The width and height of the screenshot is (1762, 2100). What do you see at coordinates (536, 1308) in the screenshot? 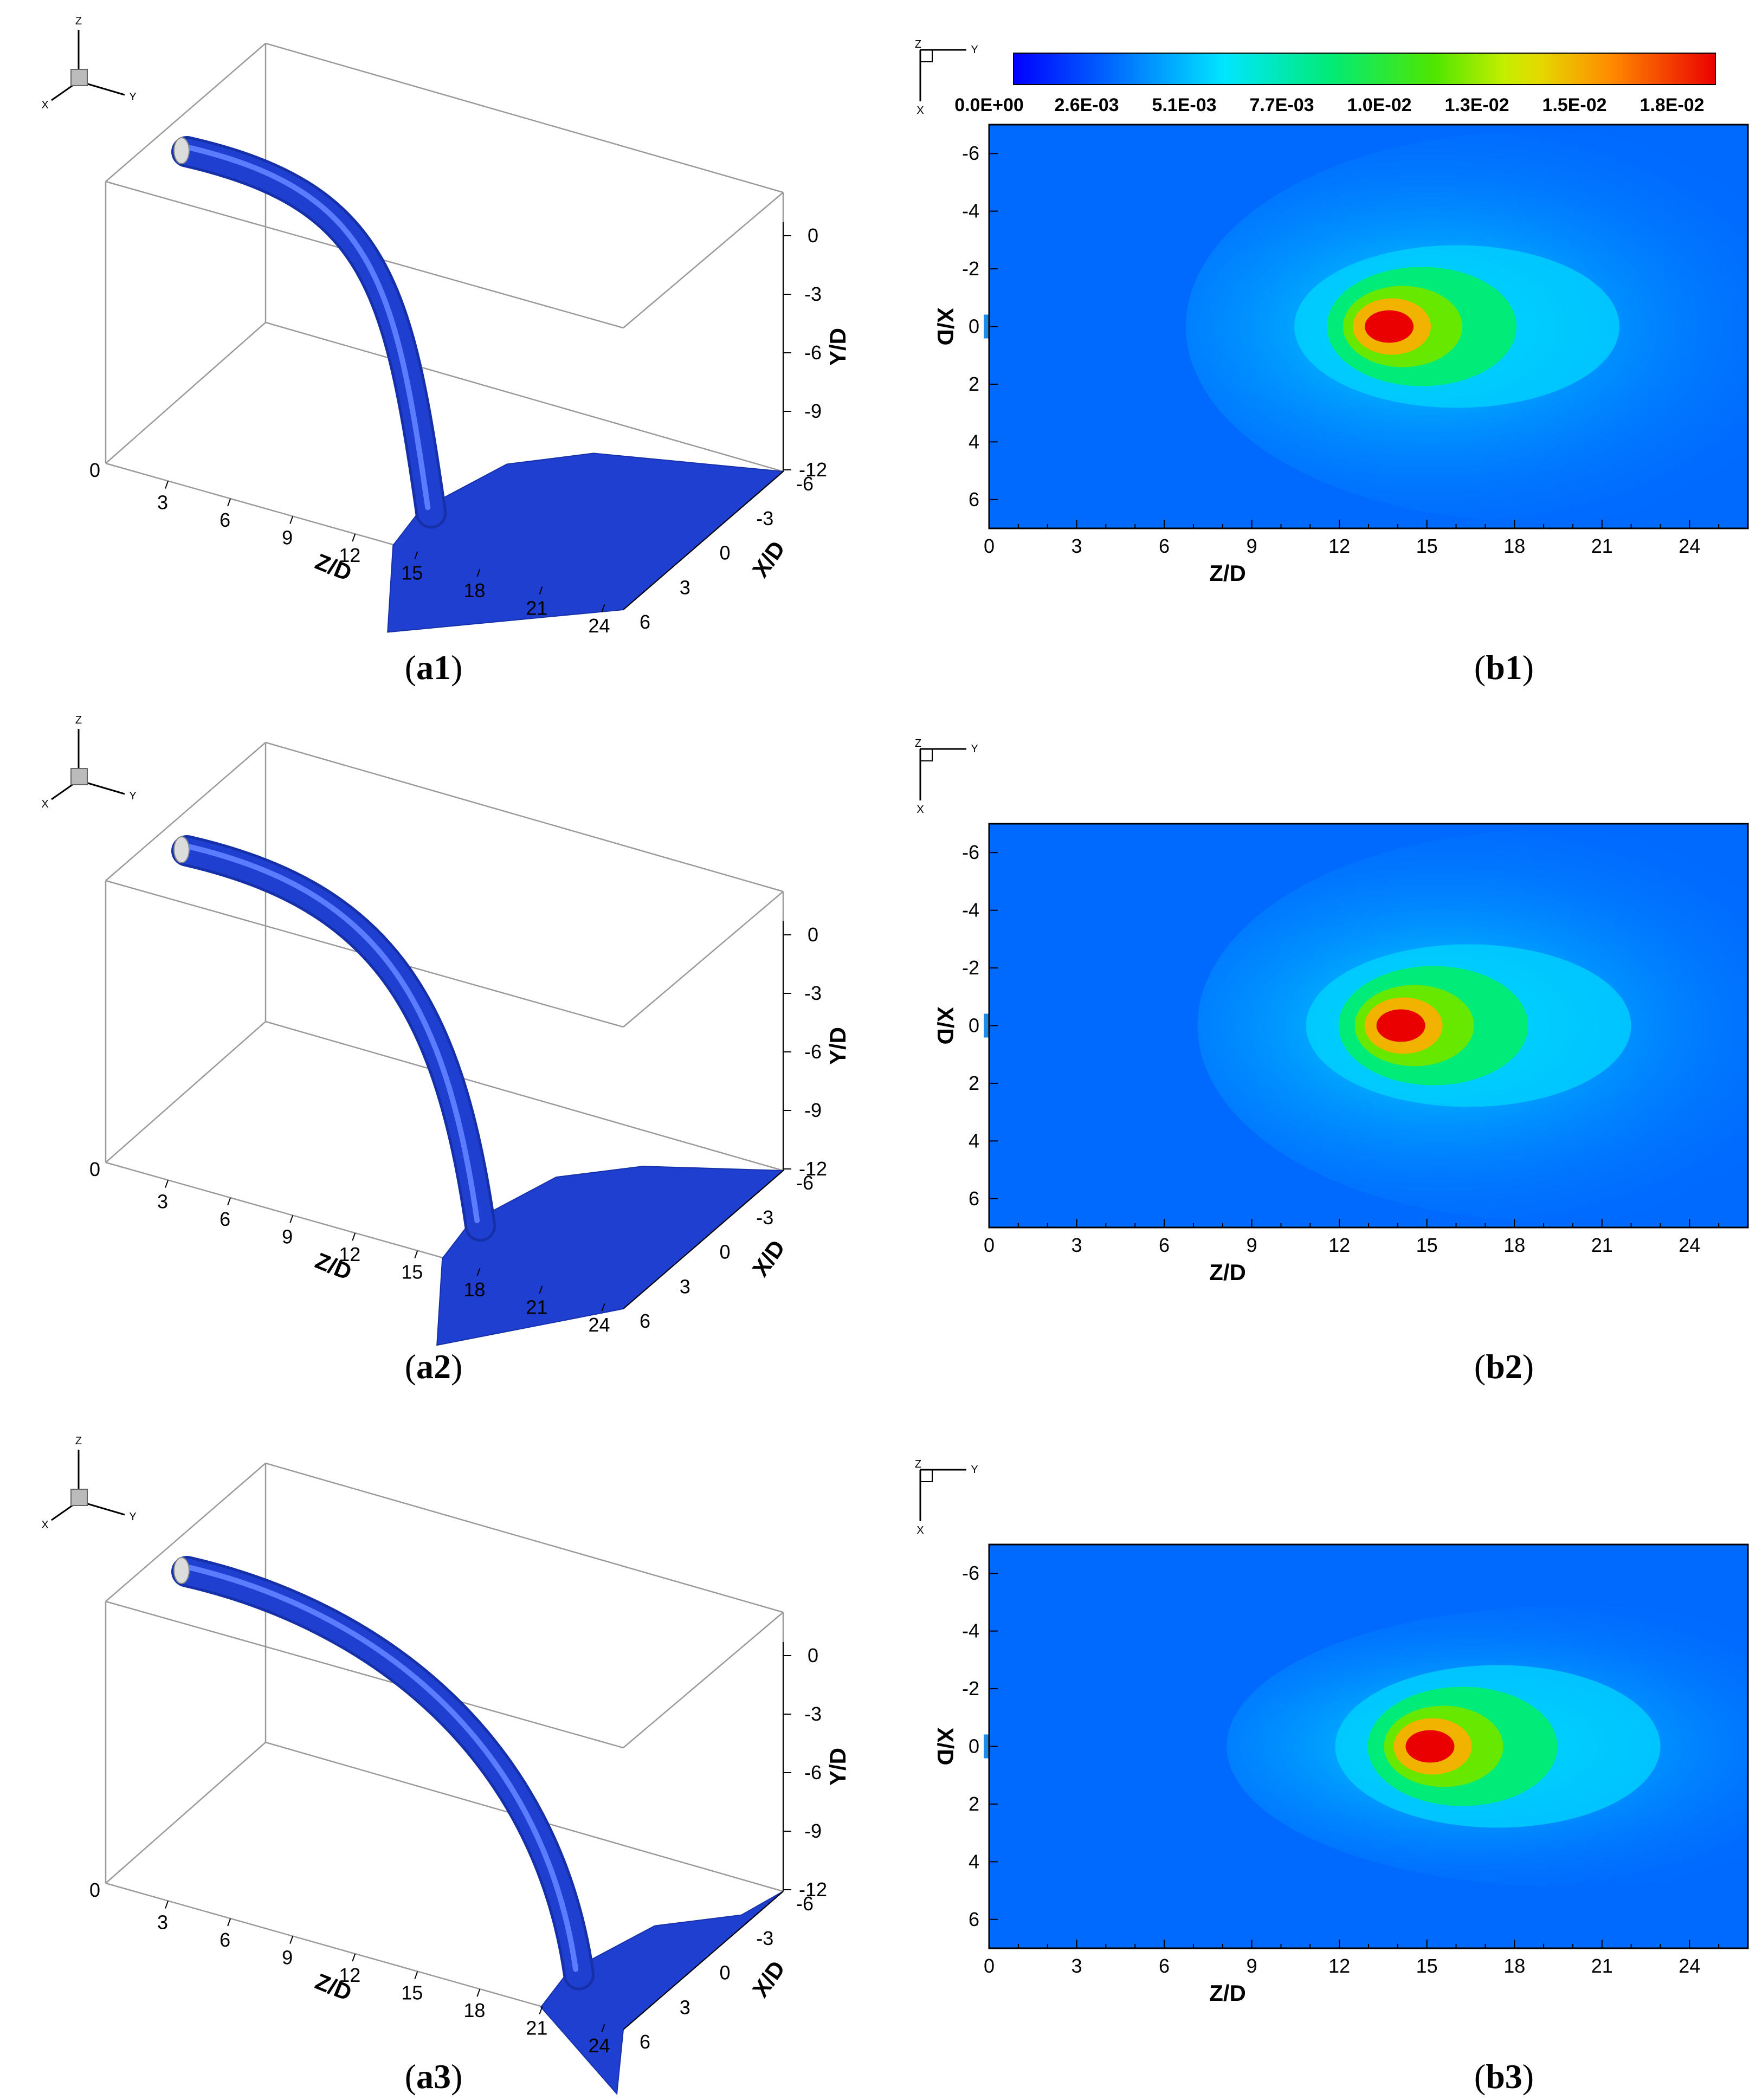
I see `z-tick-label: 21` at bounding box center [536, 1308].